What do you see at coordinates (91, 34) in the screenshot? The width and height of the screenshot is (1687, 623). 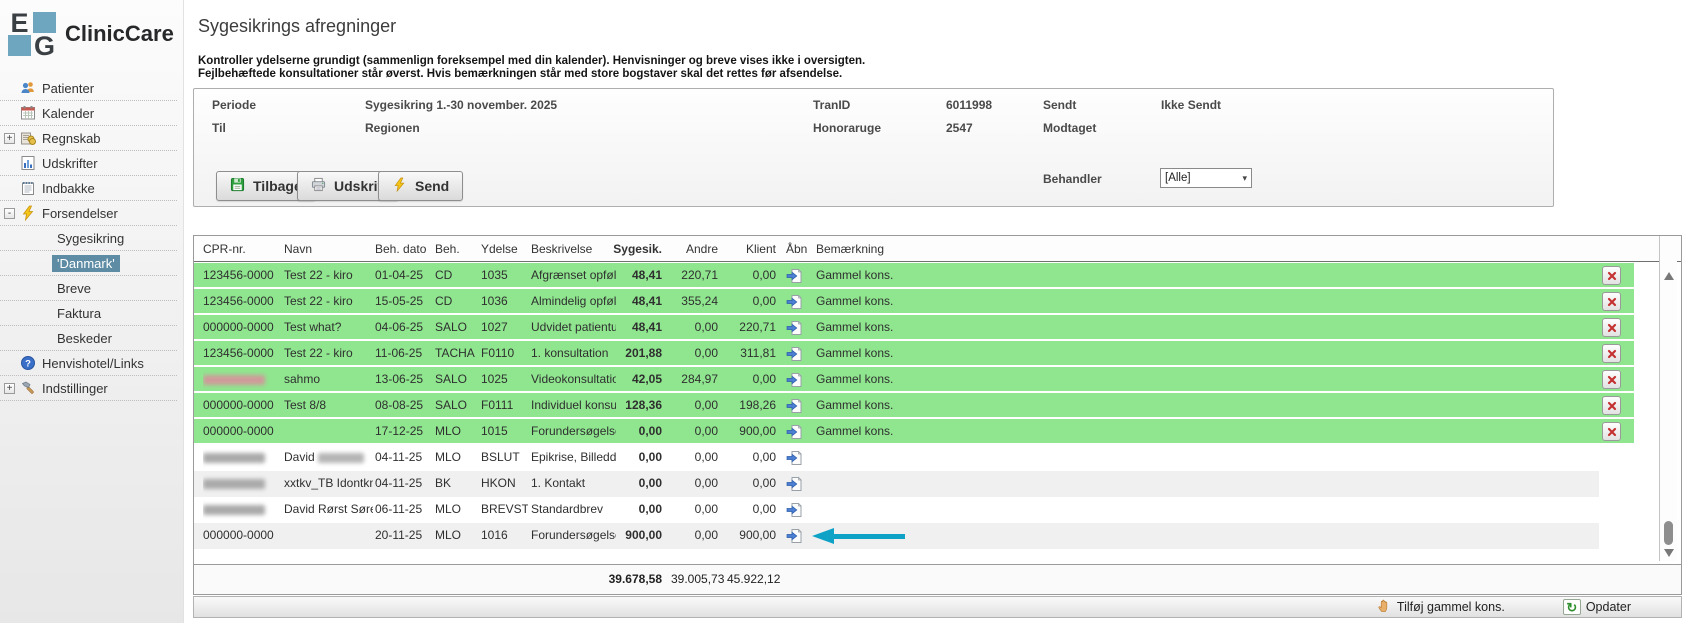 I see `app-logo: E G ClinicCare` at bounding box center [91, 34].